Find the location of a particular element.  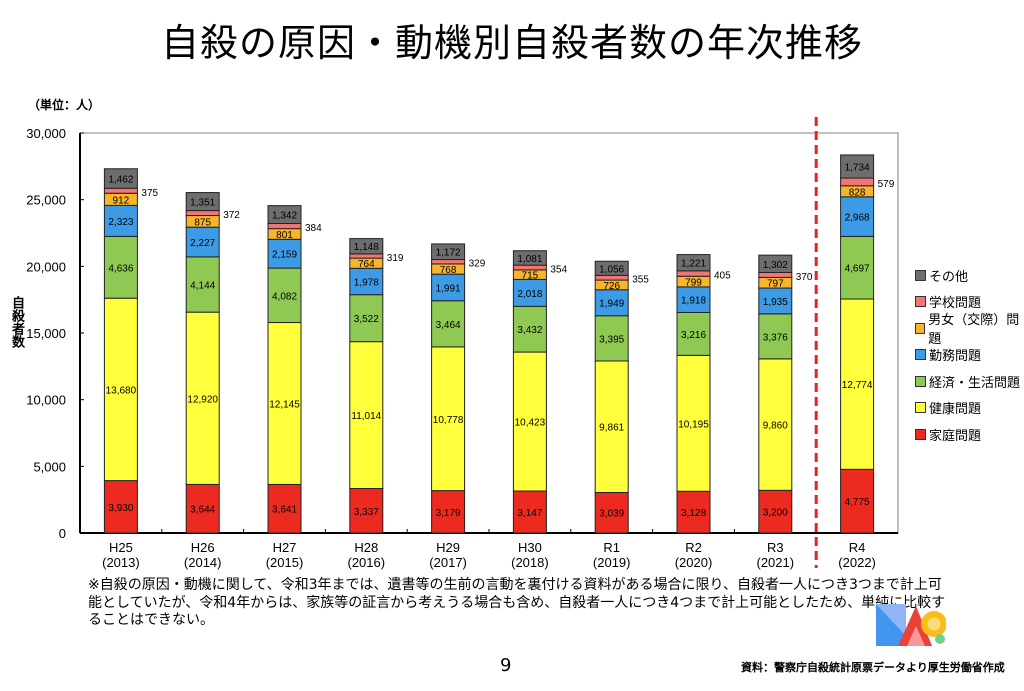

data-label: 3,128 is located at coordinates (693, 513).